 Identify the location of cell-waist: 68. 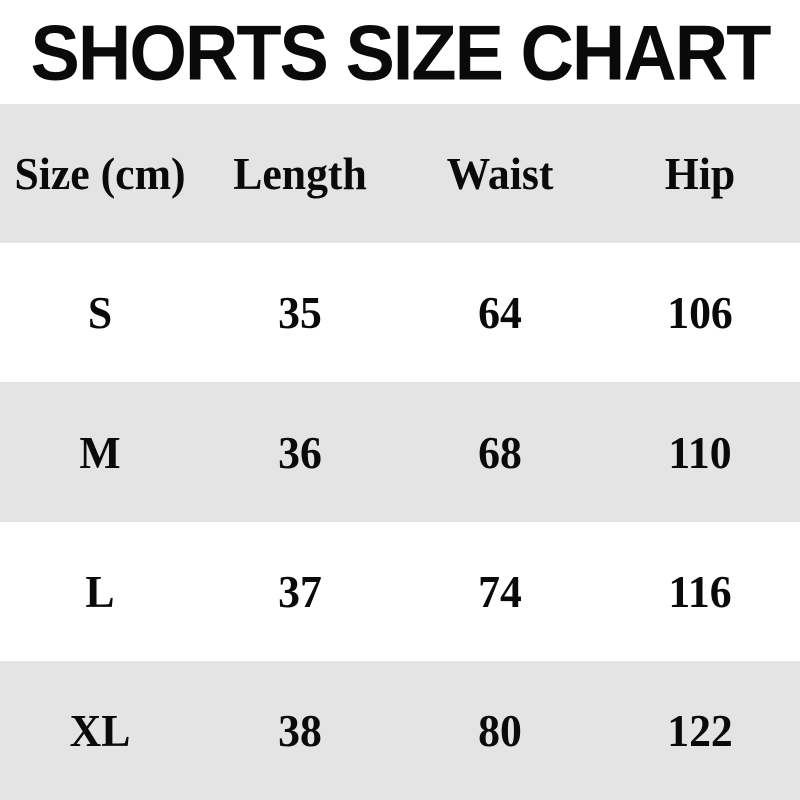
(500, 452).